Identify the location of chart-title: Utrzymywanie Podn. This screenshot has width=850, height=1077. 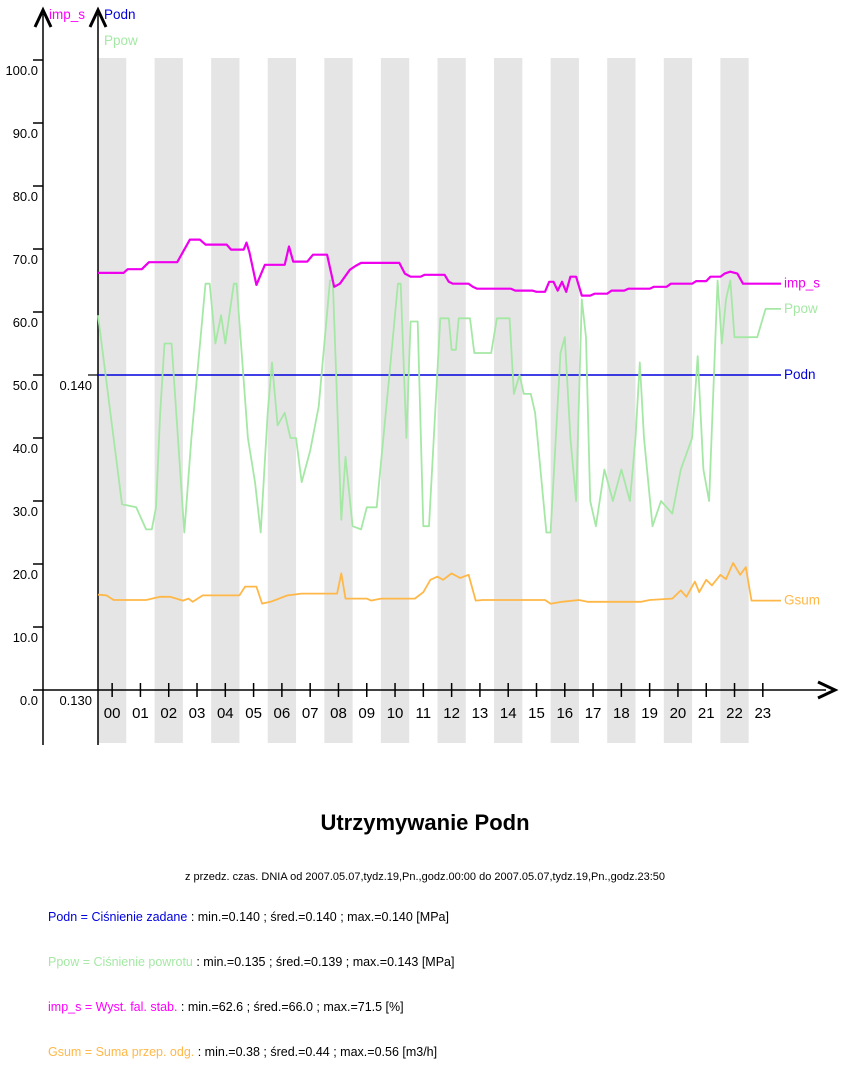
(425, 822).